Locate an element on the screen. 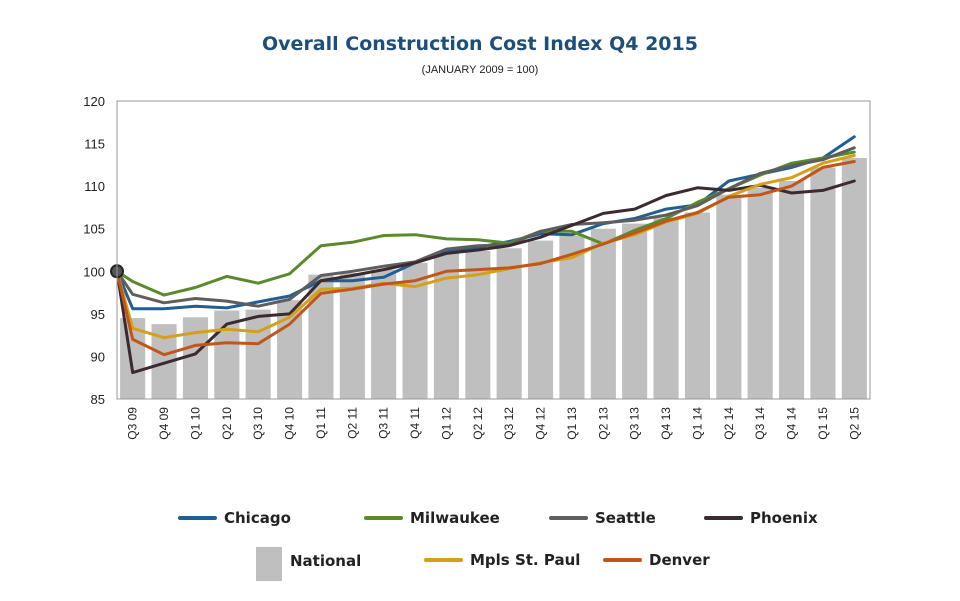 This screenshot has height=601, width=960. y-tick-label: 110 is located at coordinates (94, 186).